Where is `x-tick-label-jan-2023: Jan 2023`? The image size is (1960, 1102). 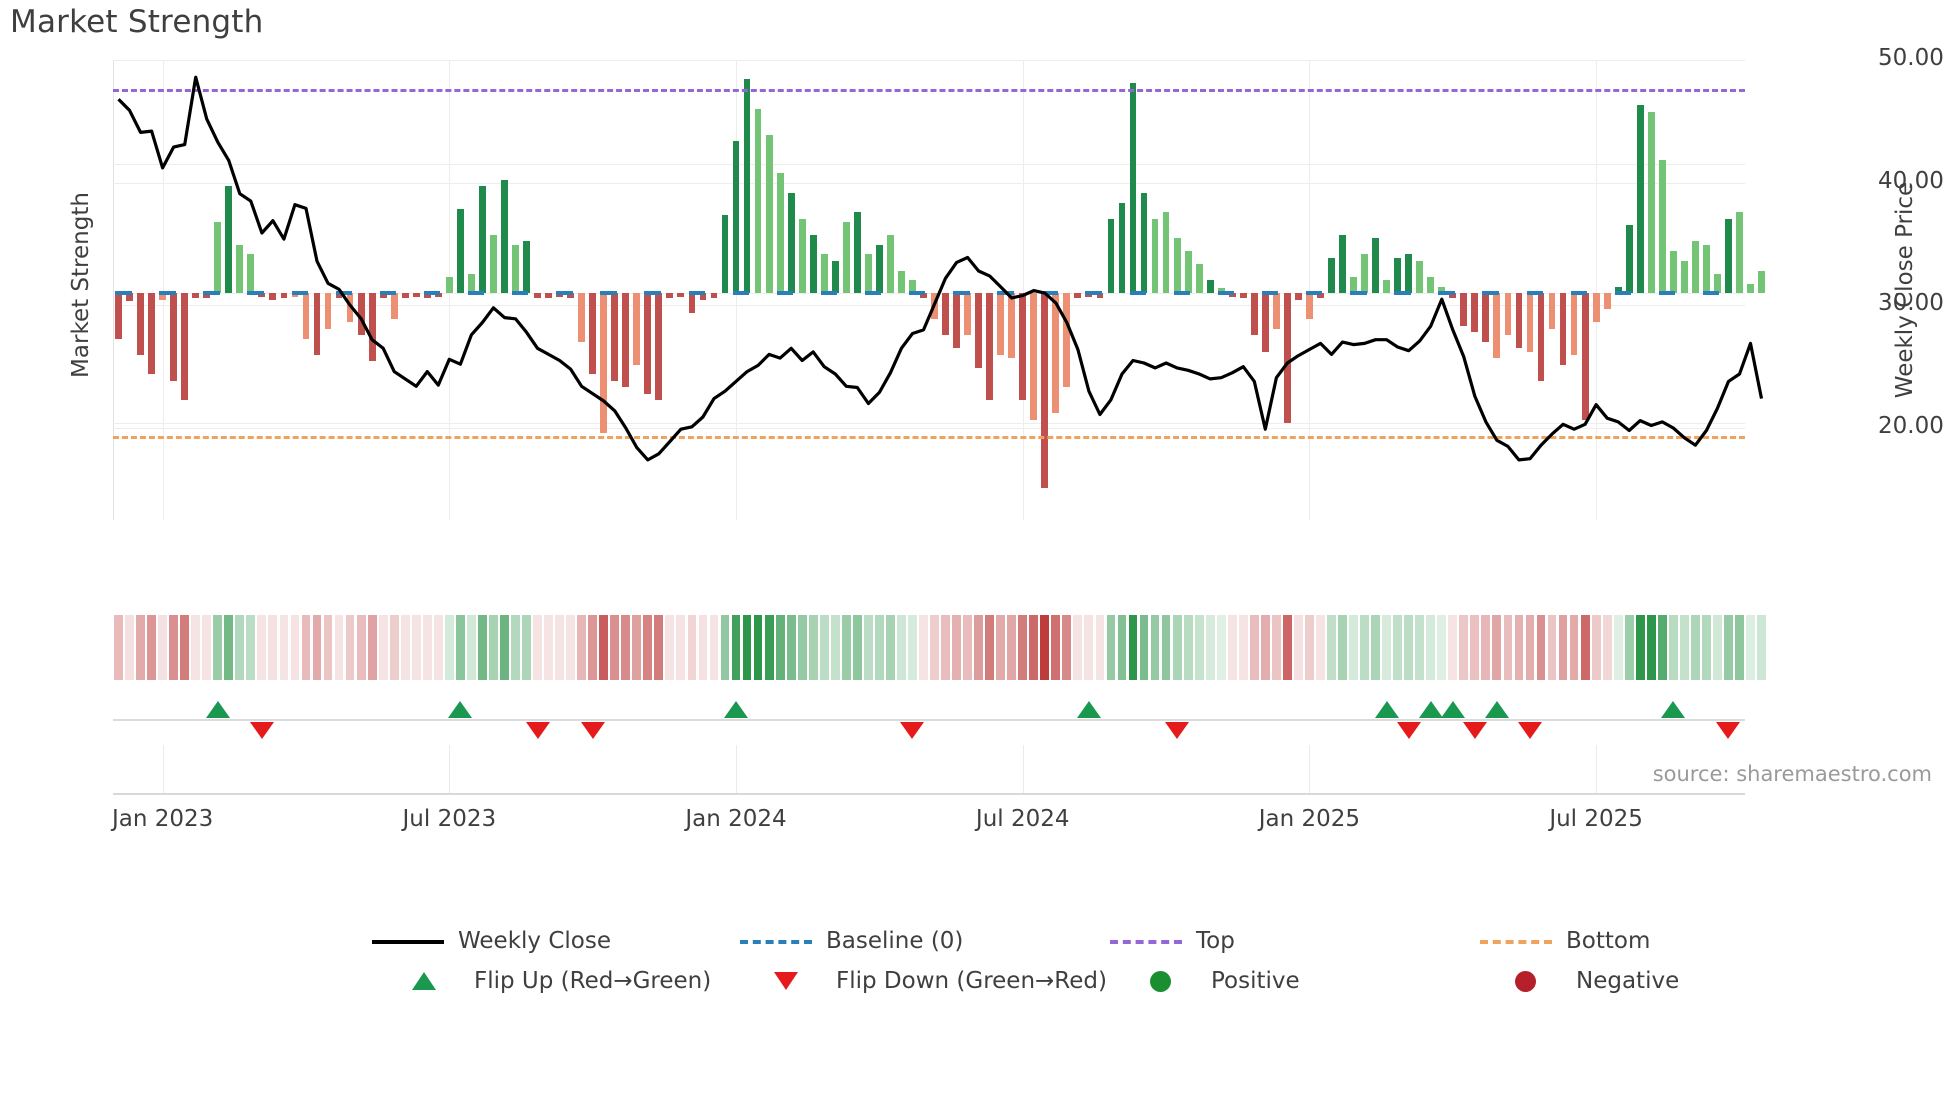
x-tick-label-jan-2023: Jan 2023 is located at coordinates (162, 819).